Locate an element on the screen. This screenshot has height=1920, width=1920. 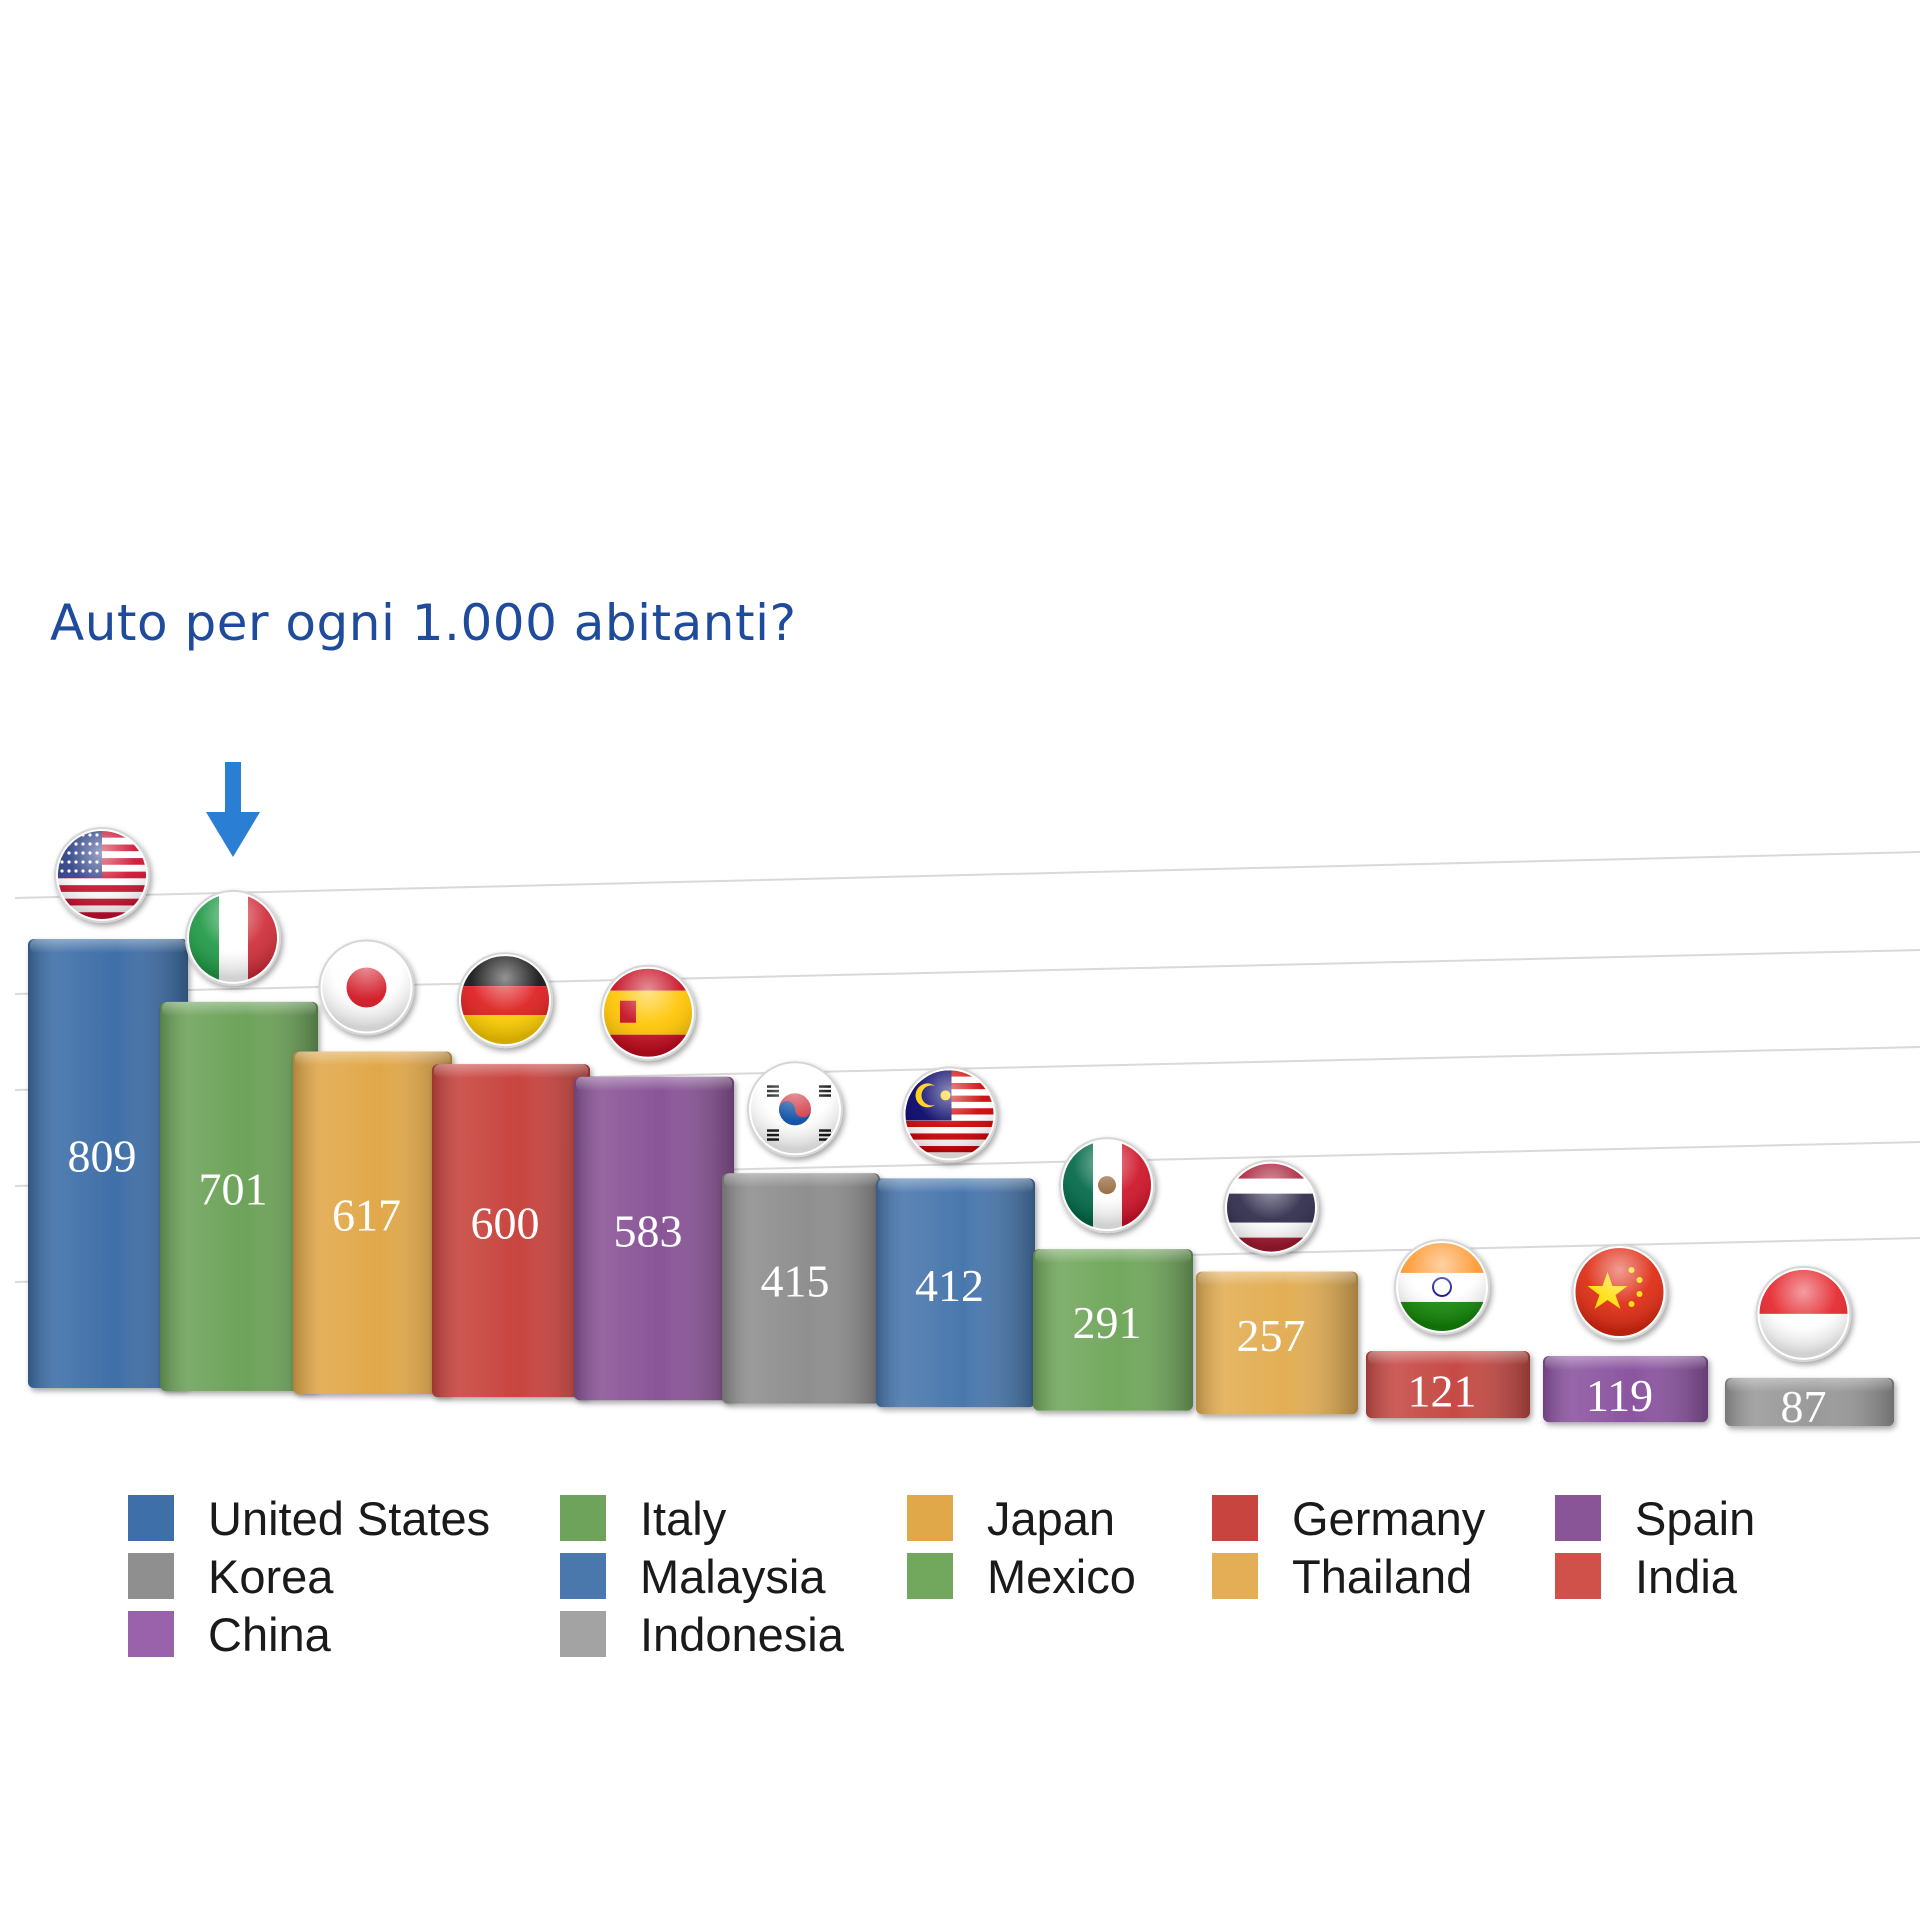
bar-value-label: 600 is located at coordinates (505, 1223).